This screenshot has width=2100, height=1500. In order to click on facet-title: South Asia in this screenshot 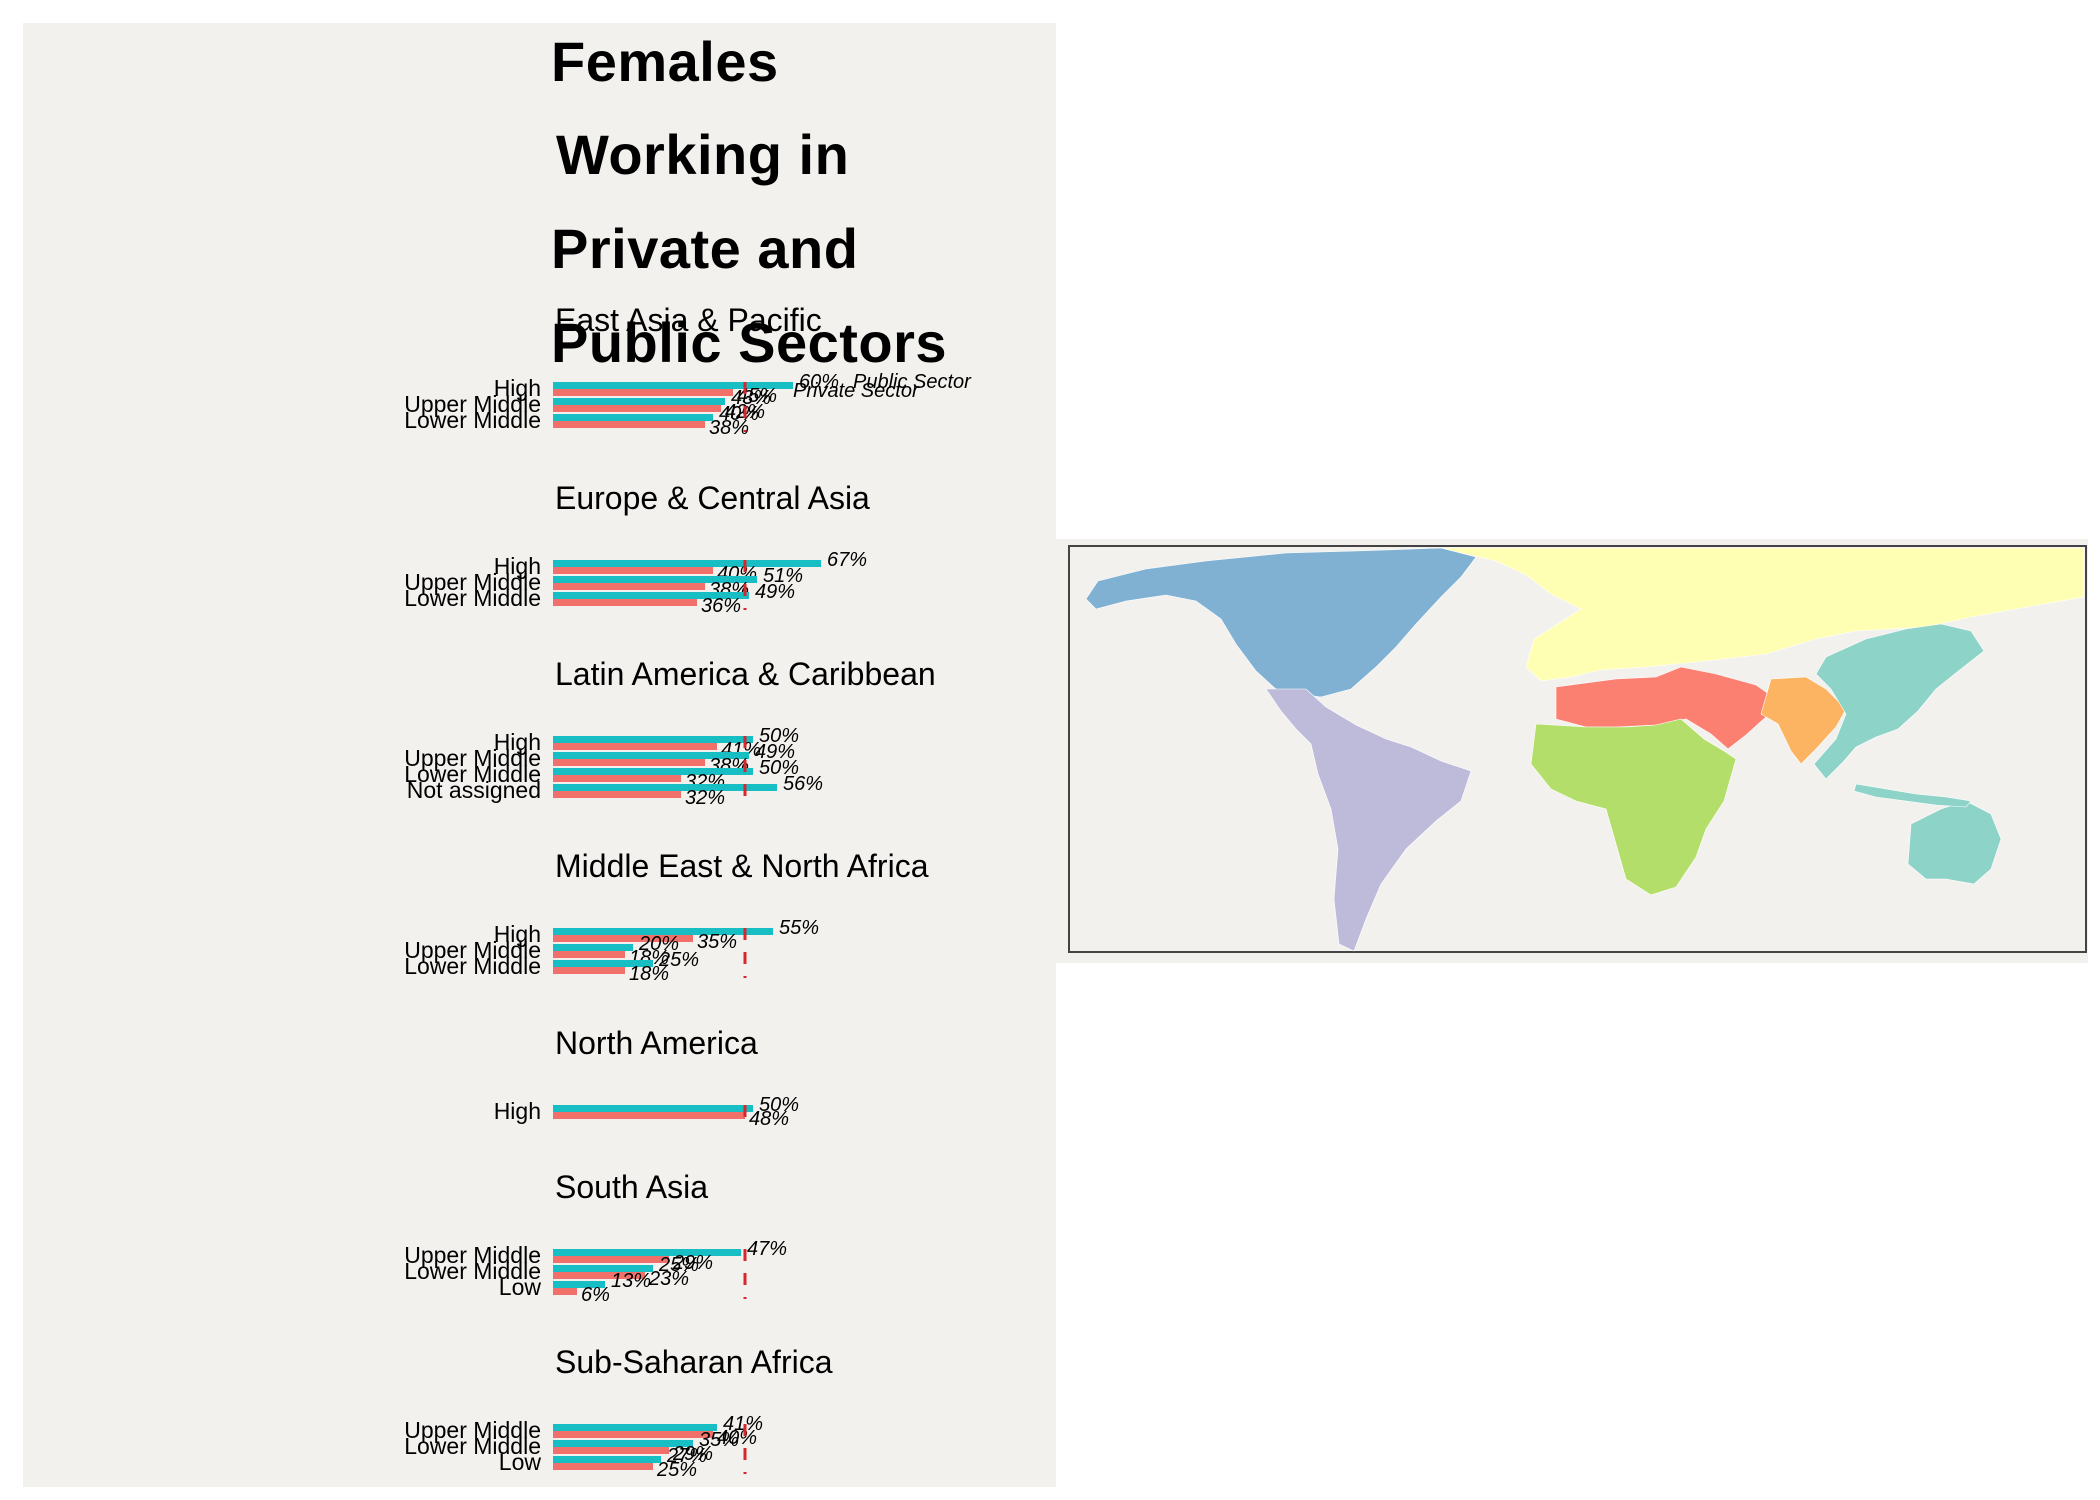, I will do `click(631, 1187)`.